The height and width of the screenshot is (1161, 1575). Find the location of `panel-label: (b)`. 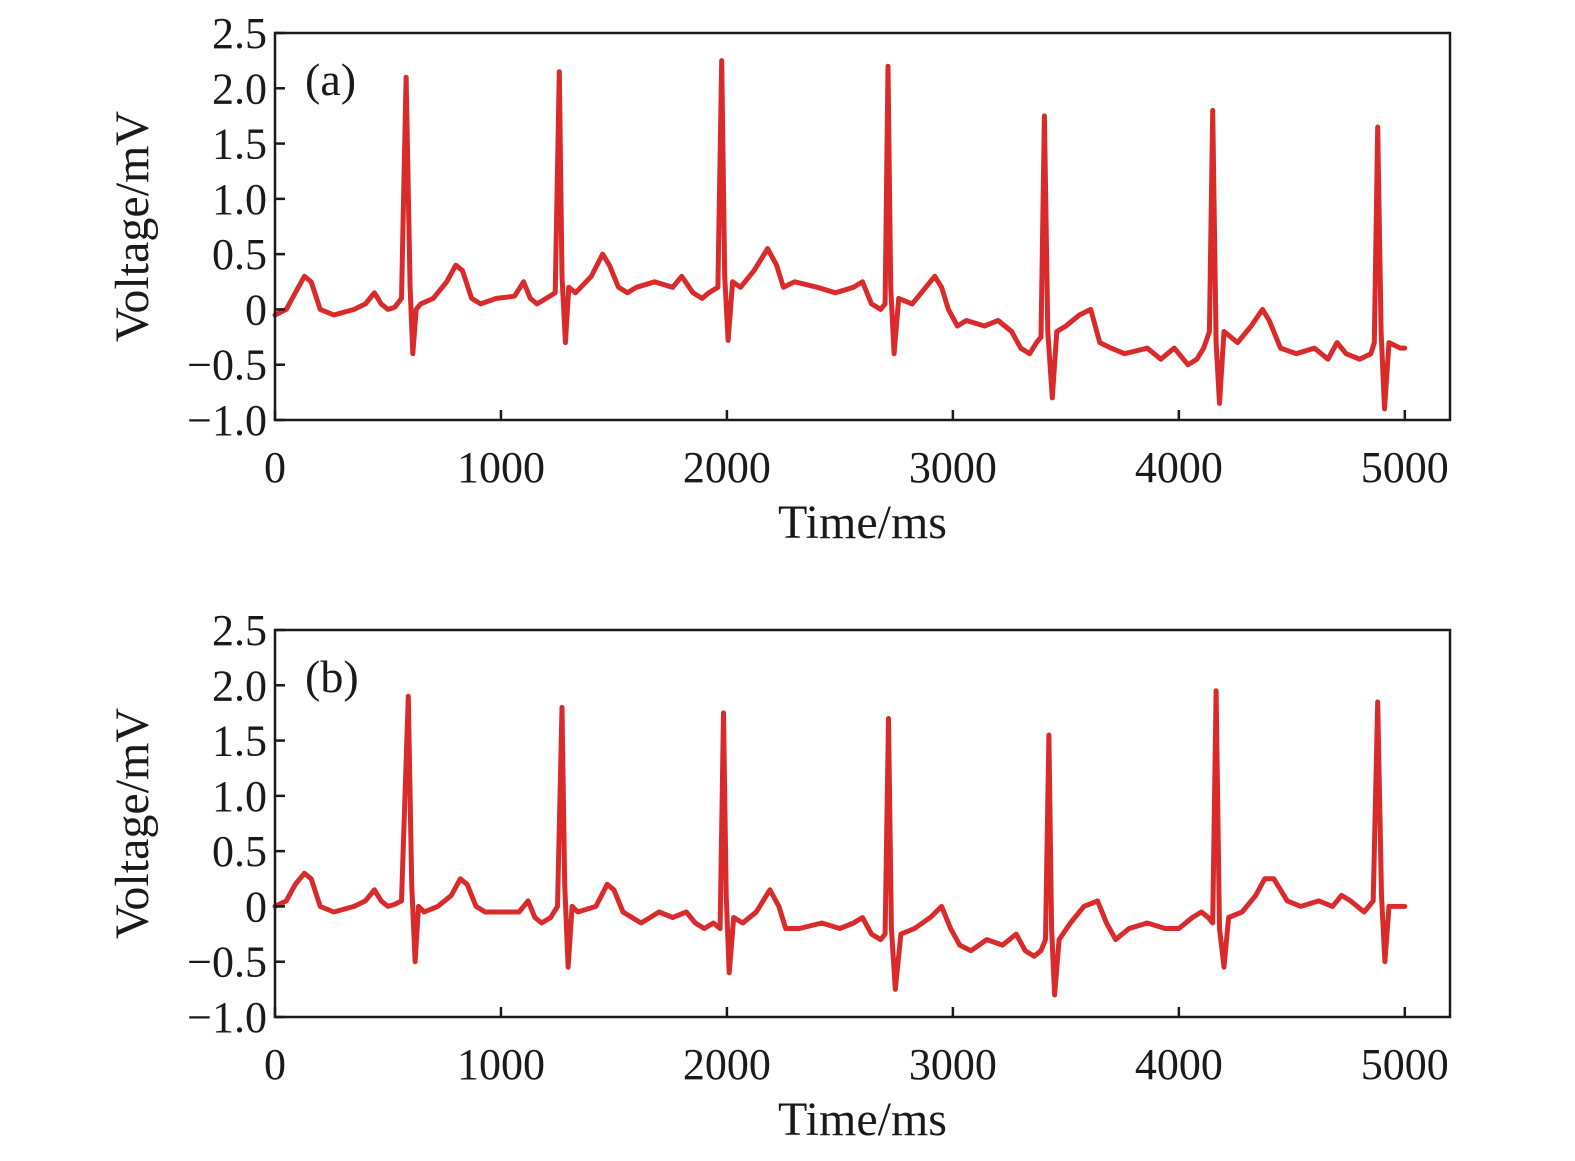

panel-label: (b) is located at coordinates (332, 676).